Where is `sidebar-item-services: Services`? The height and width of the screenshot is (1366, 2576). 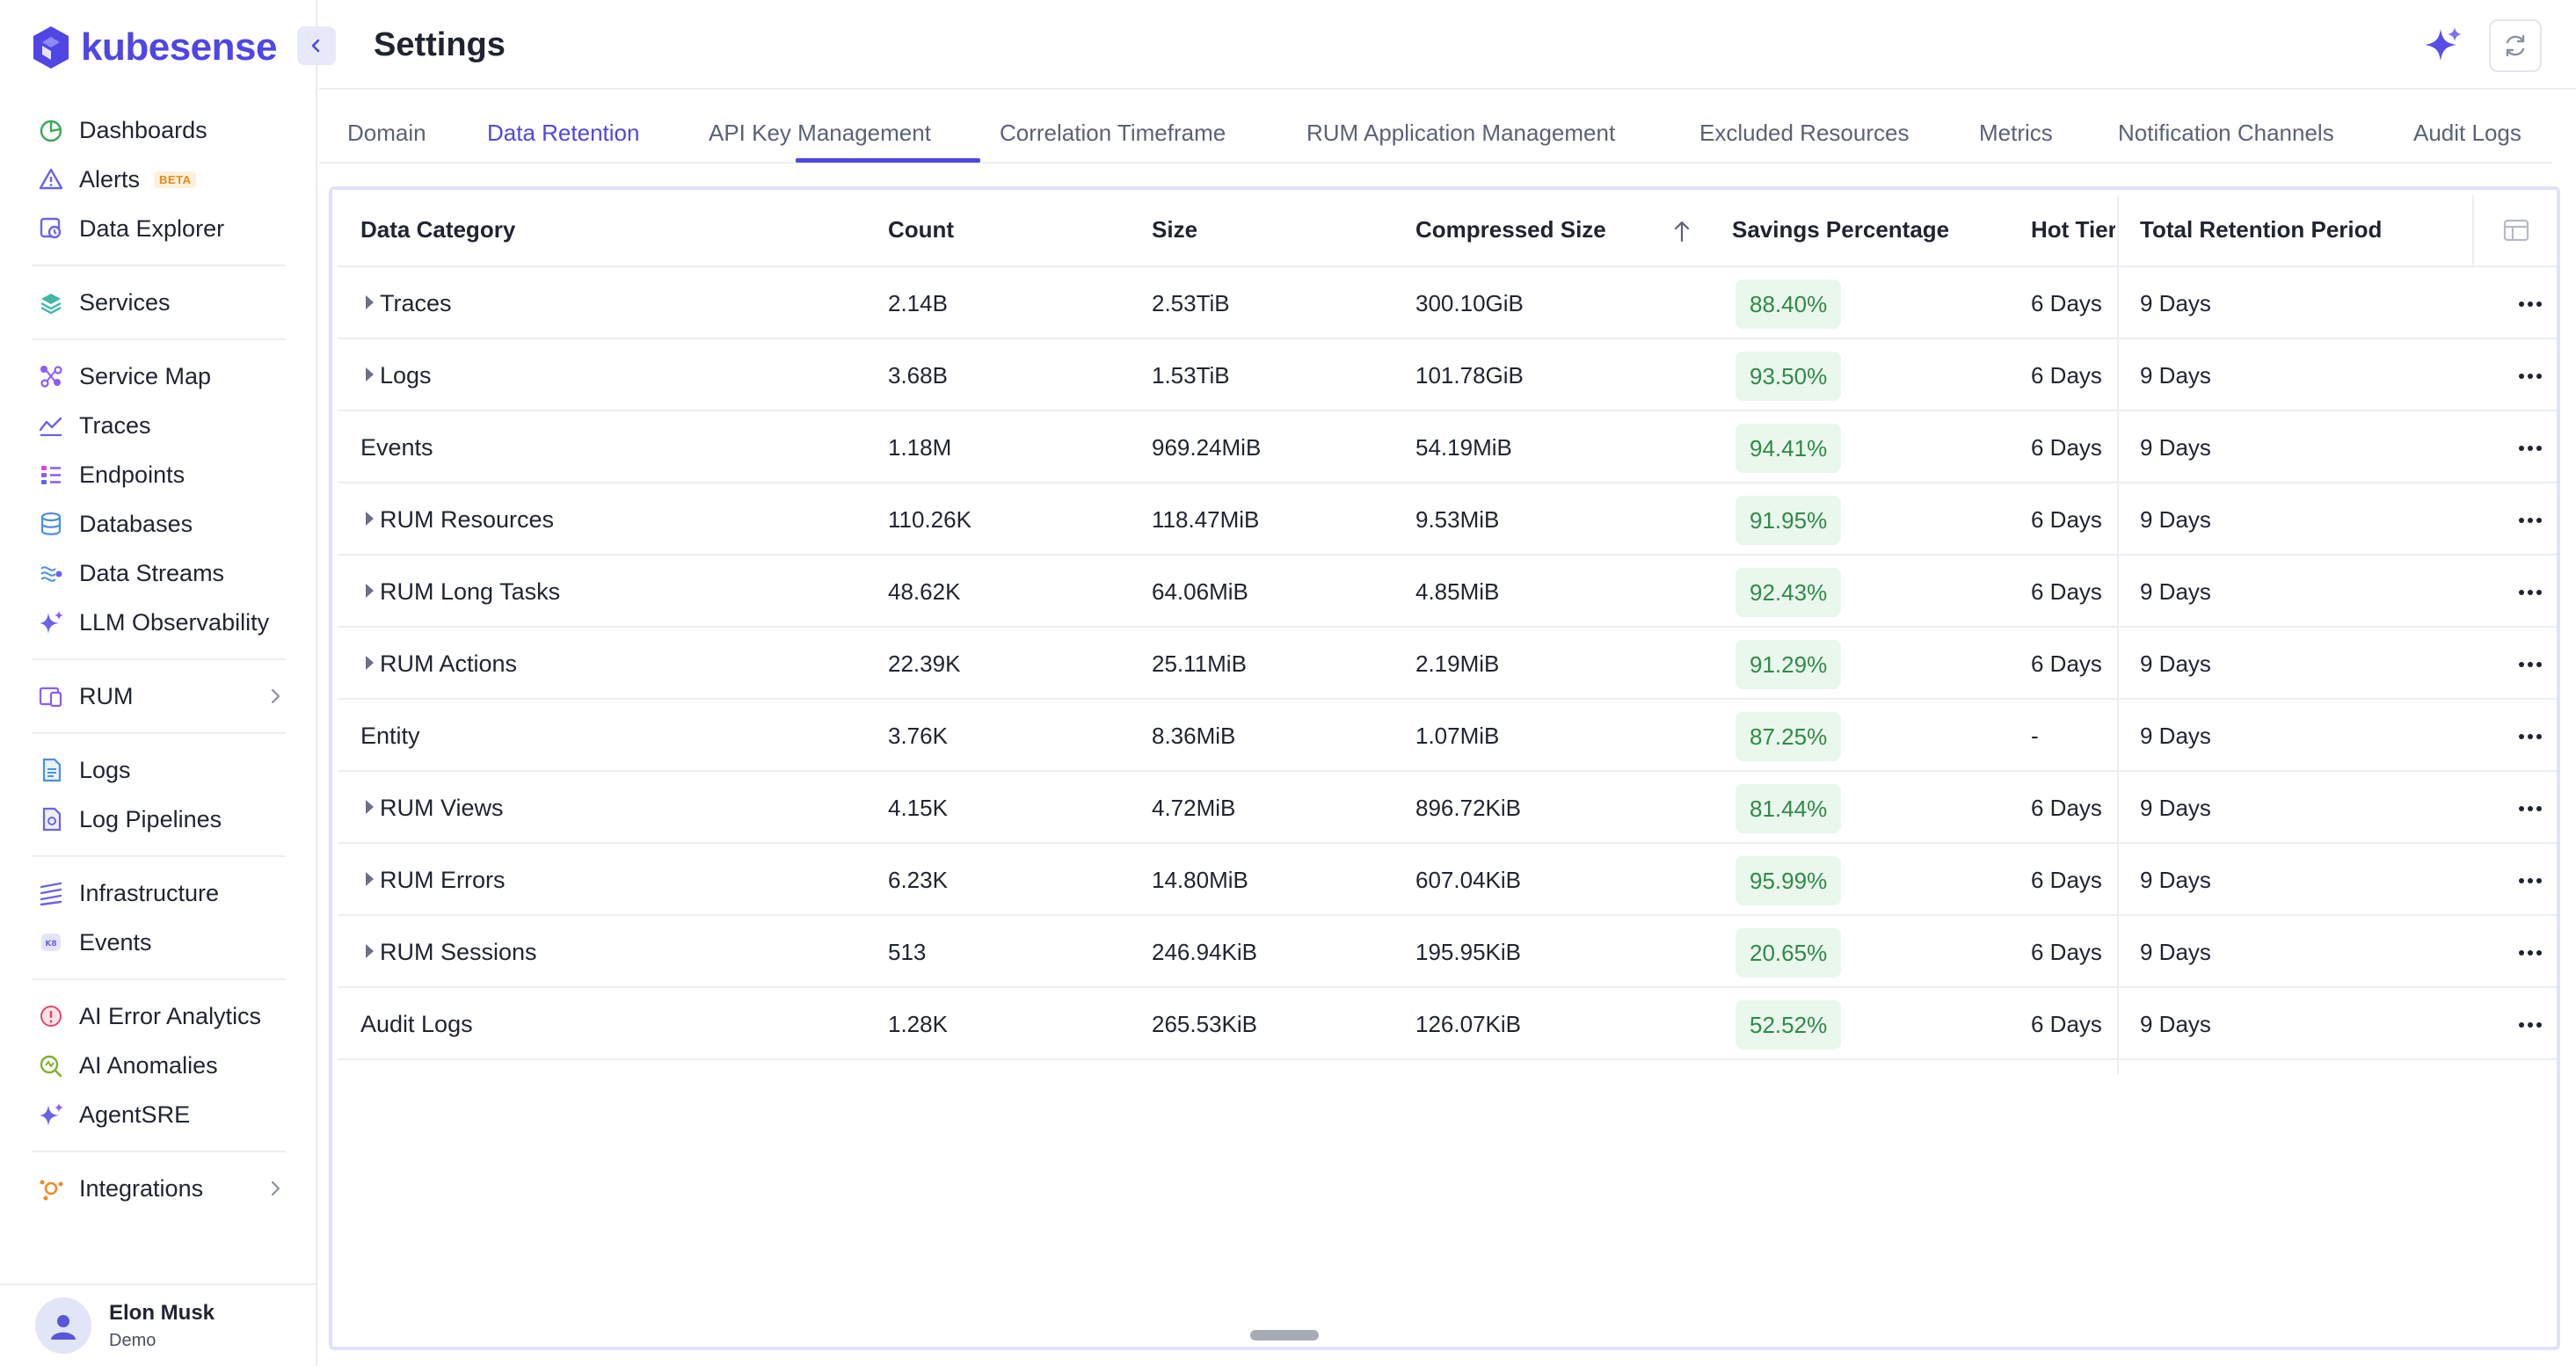 sidebar-item-services: Services is located at coordinates (158, 302).